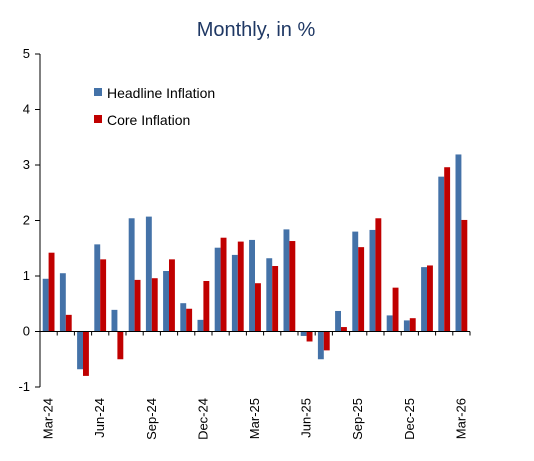  I want to click on x-tick-label: Mar-25, so click(254, 418).